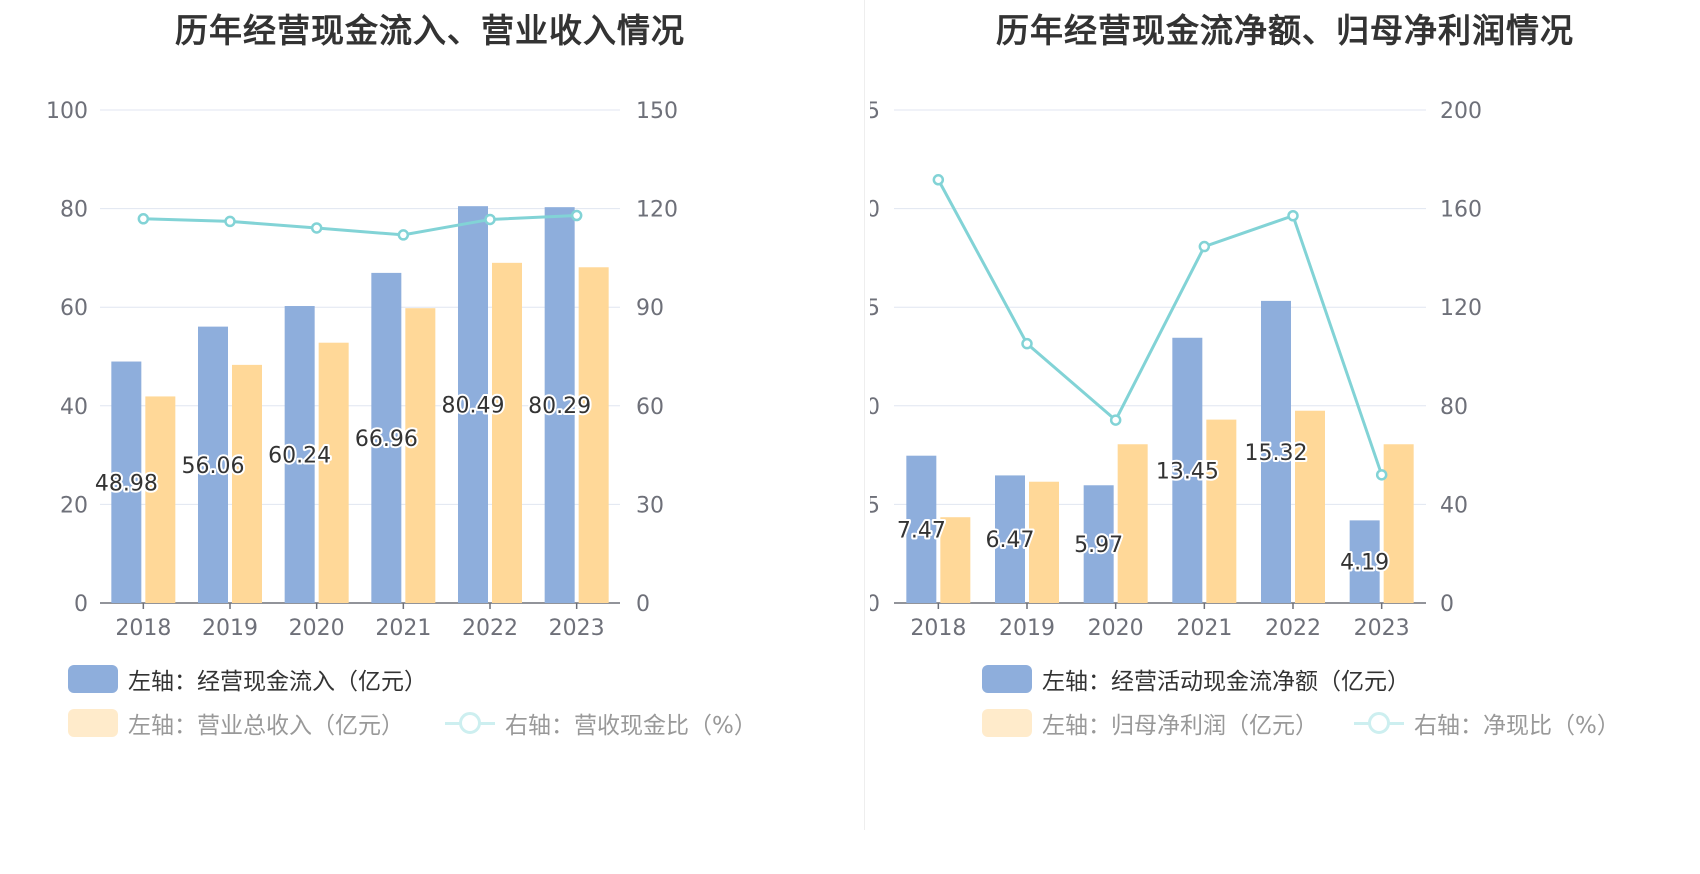 This screenshot has width=1700, height=874. Describe the element at coordinates (1461, 111) in the screenshot. I see `y-right-tick-label: 200` at that location.